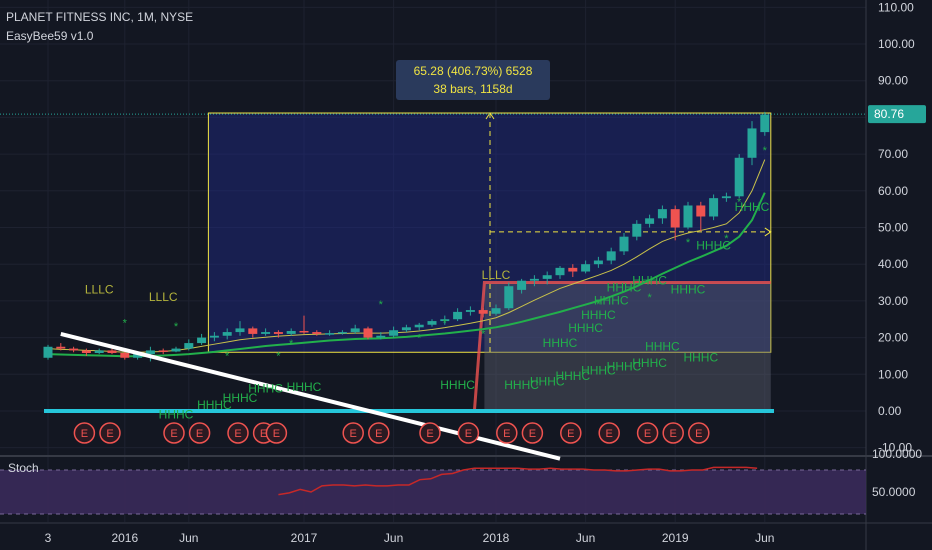 The width and height of the screenshot is (932, 550). Describe the element at coordinates (473, 71) in the screenshot. I see `range-stats-line1: 65.28 (406.73%) 6528` at that location.